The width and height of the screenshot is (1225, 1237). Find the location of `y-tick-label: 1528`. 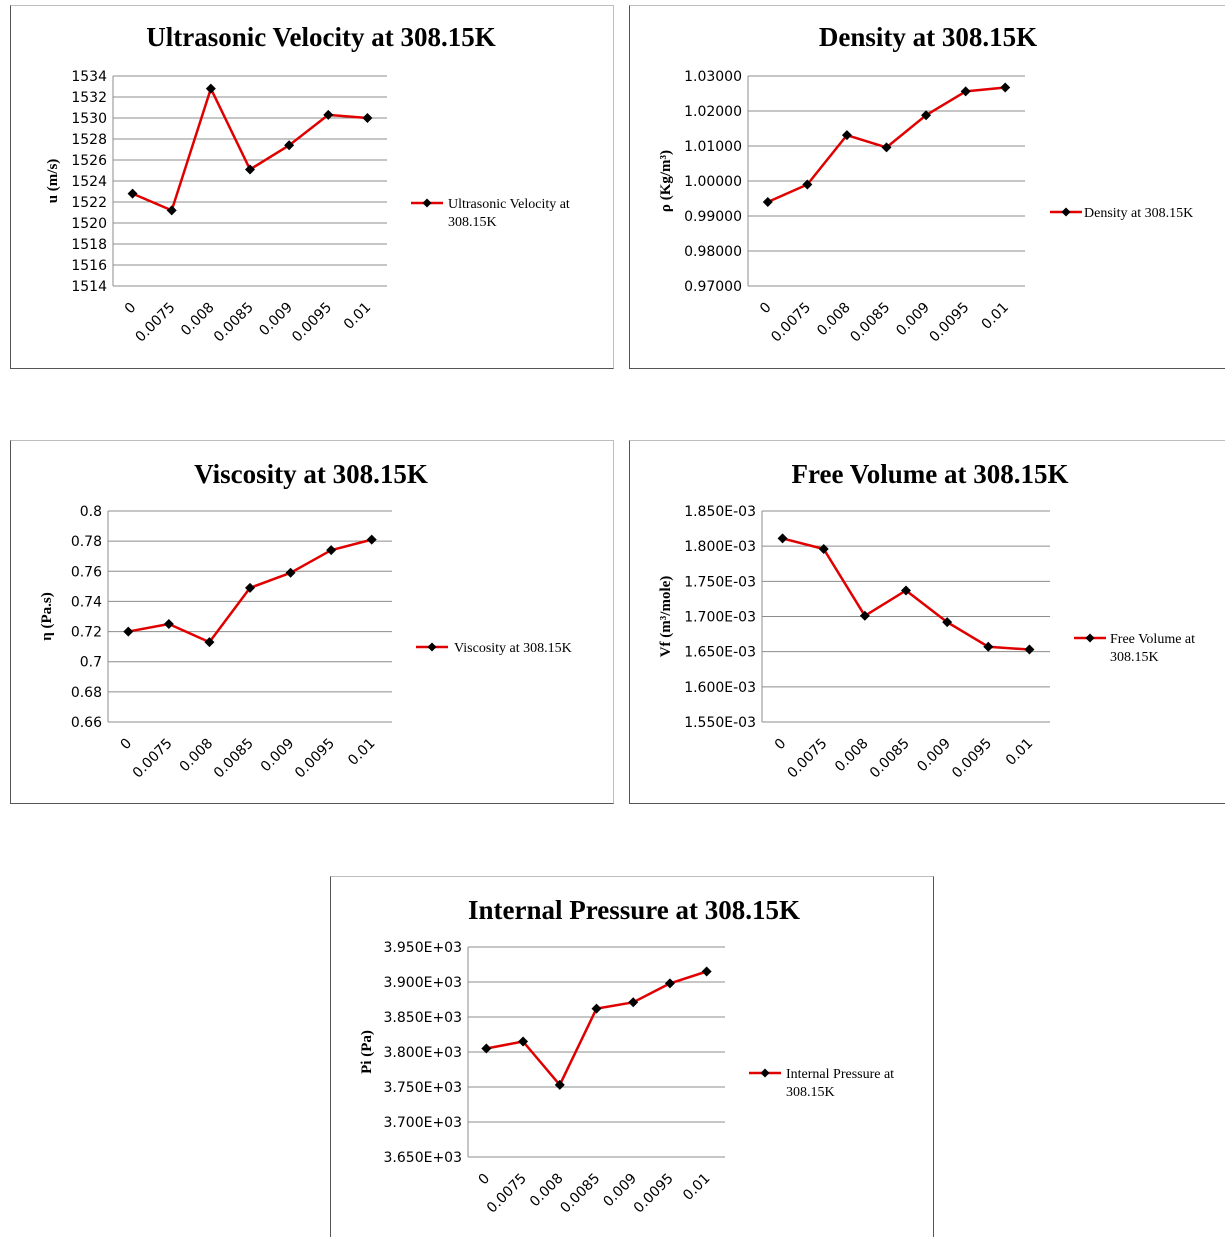

y-tick-label: 1528 is located at coordinates (89, 140).